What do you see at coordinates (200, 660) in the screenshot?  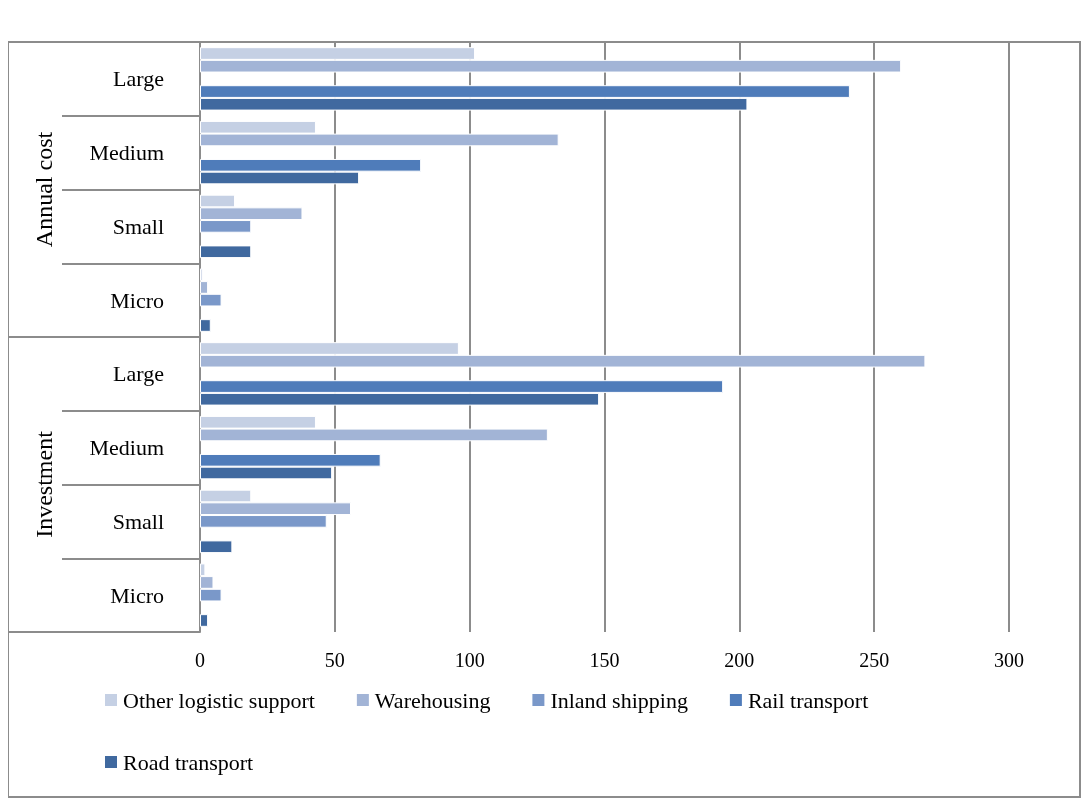 I see `x-tick-label: 0` at bounding box center [200, 660].